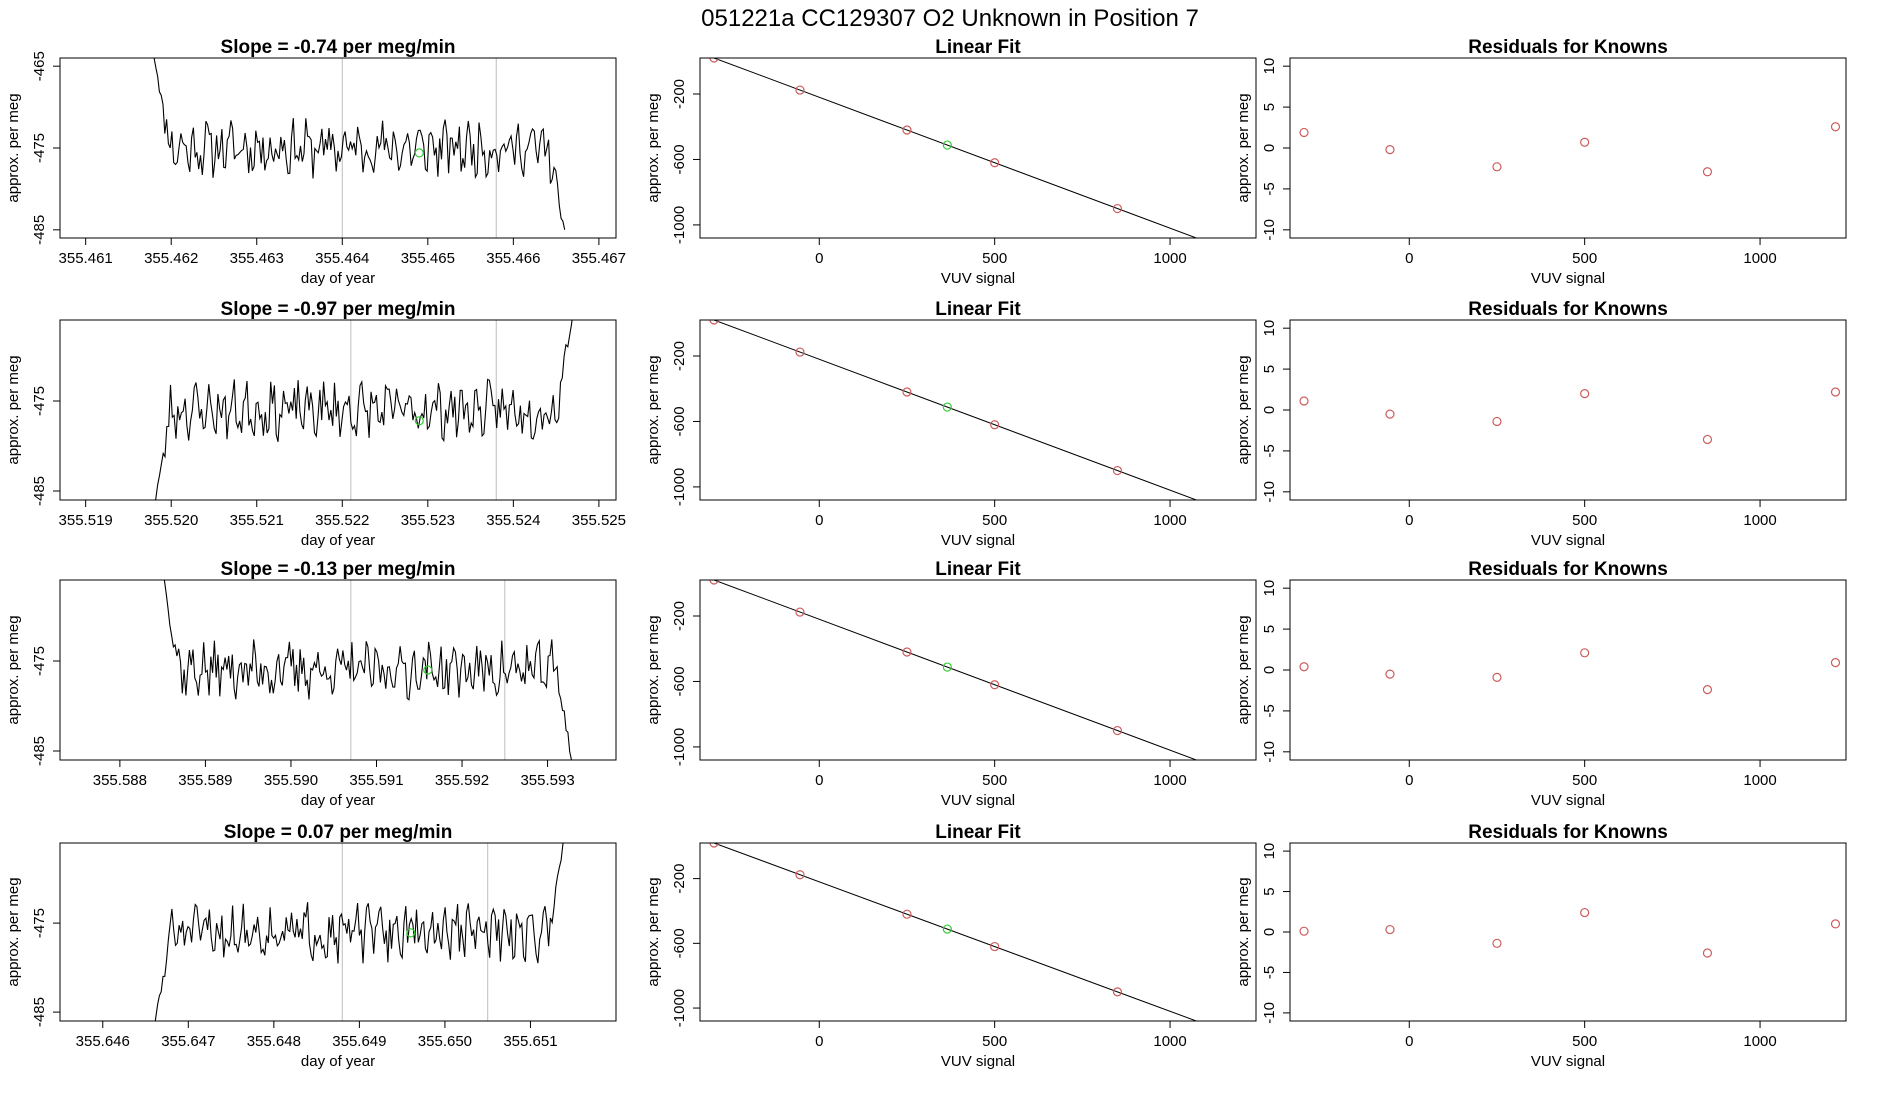  Describe the element at coordinates (257, 520) in the screenshot. I see `x-tick-label: 355.521` at that location.